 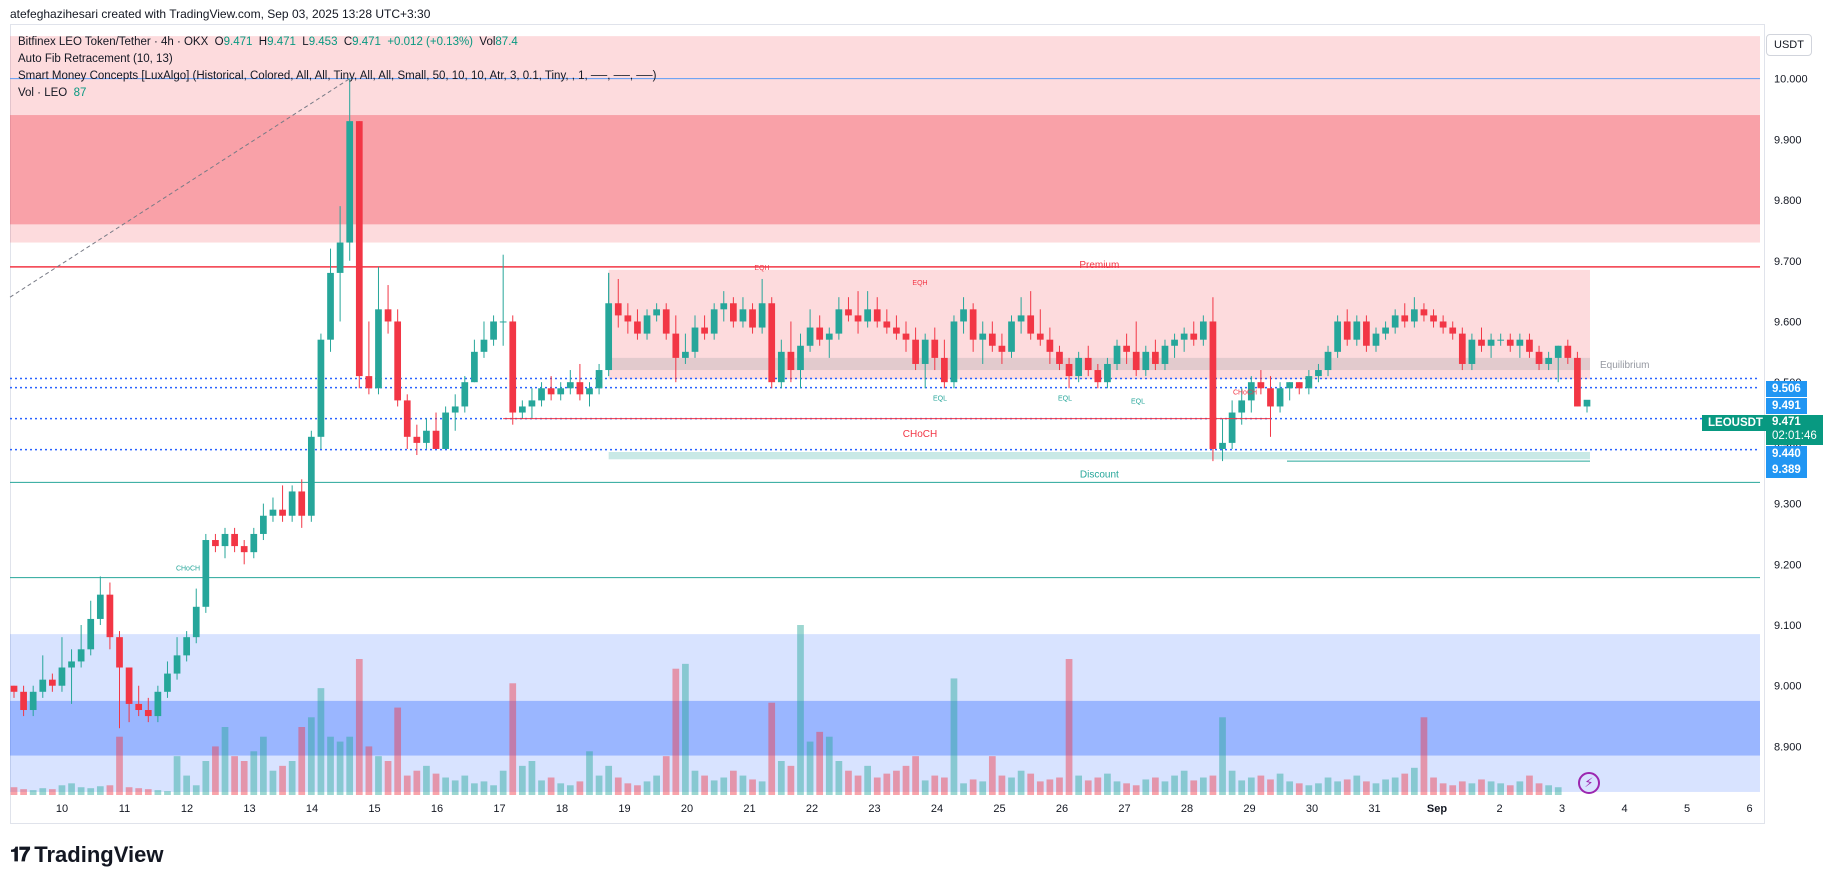 I want to click on price-tag: 9.440, so click(x=1786, y=454).